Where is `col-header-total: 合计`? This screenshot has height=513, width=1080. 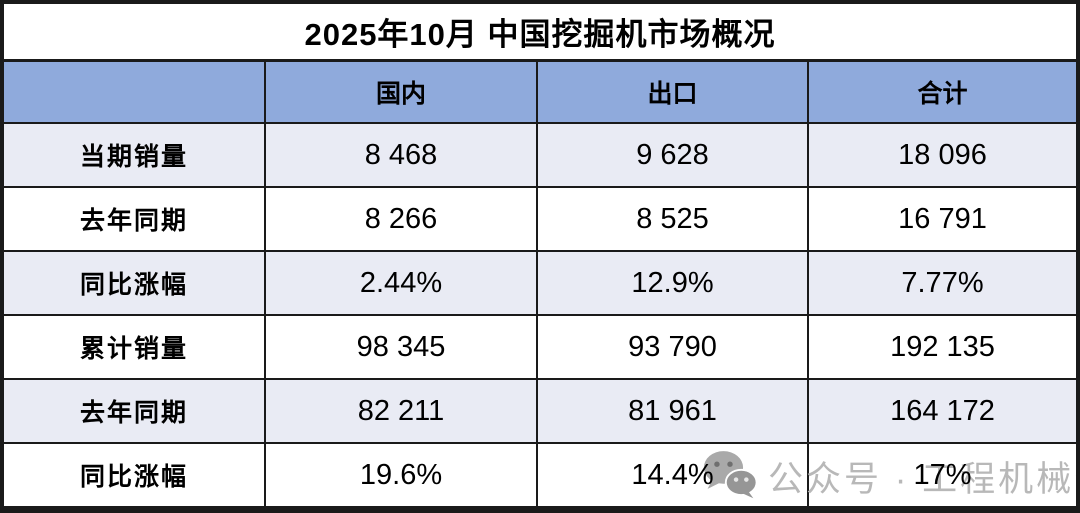
col-header-total: 合计 is located at coordinates (942, 93).